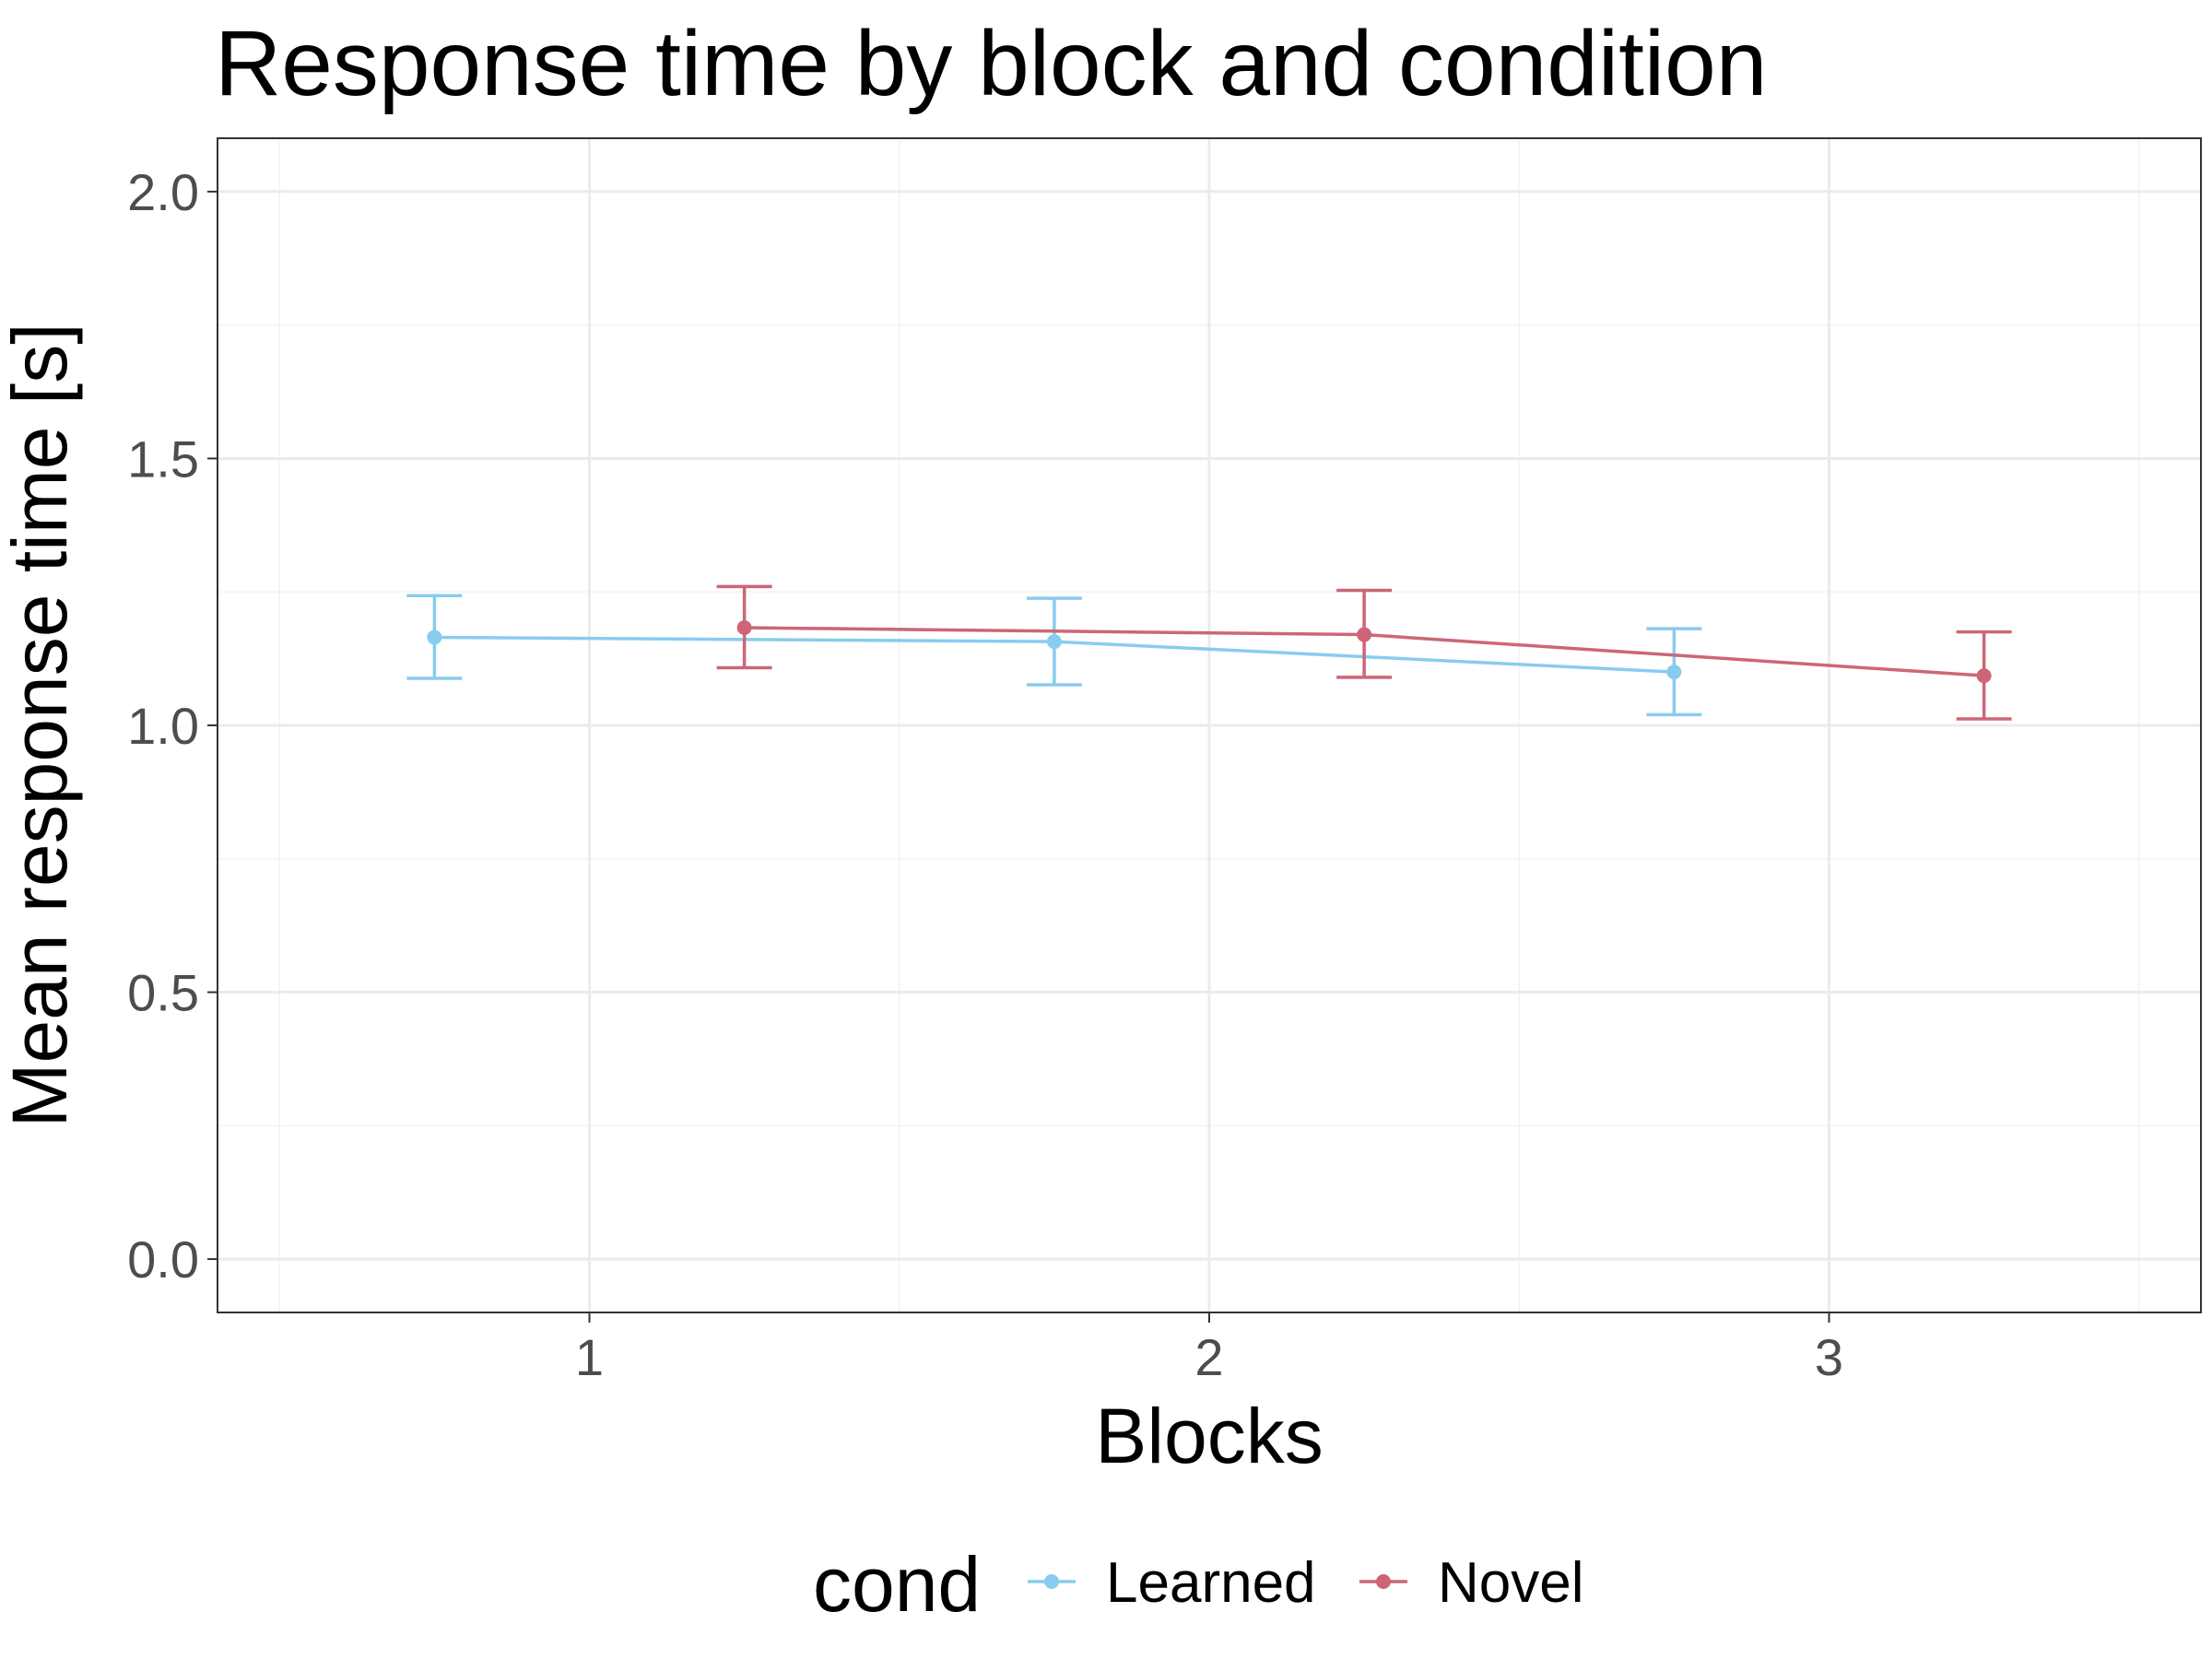 The width and height of the screenshot is (2212, 1659). Describe the element at coordinates (991, 63) in the screenshot. I see `chart-title: Response time by block and condition` at that location.